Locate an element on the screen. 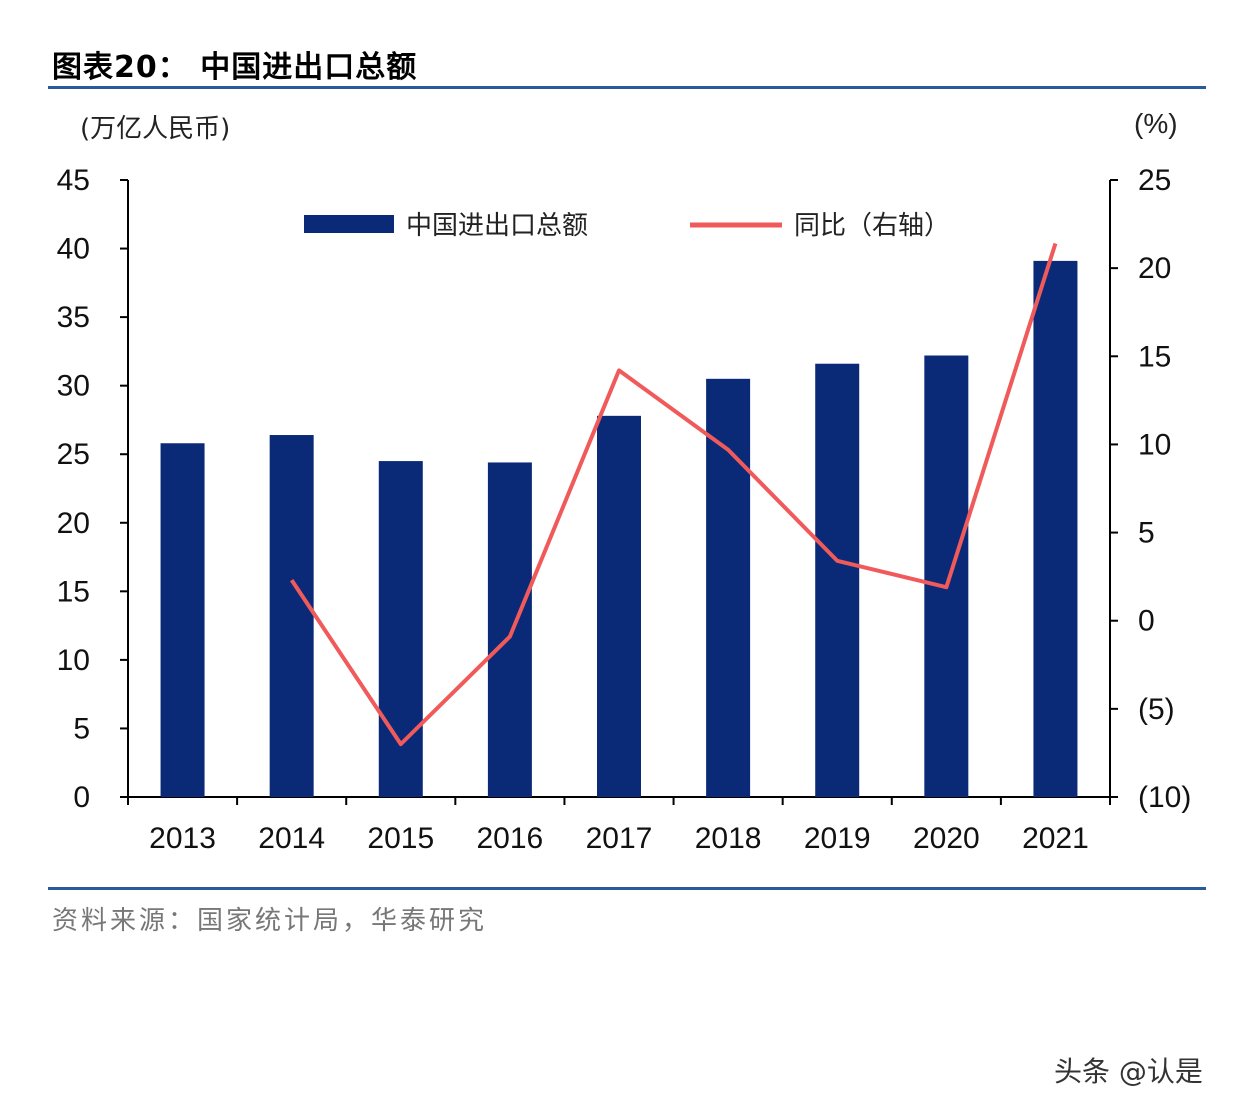 Image resolution: width=1248 pixels, height=1112 pixels. x-tick-label: 2018 is located at coordinates (728, 838).